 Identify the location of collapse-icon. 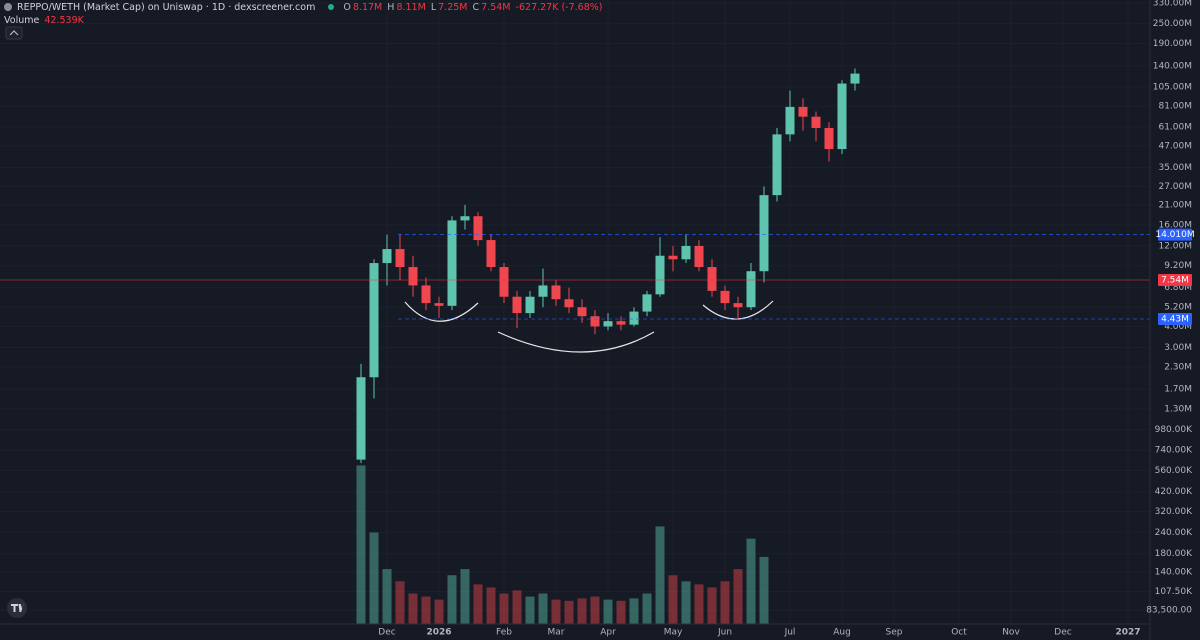
(14, 33).